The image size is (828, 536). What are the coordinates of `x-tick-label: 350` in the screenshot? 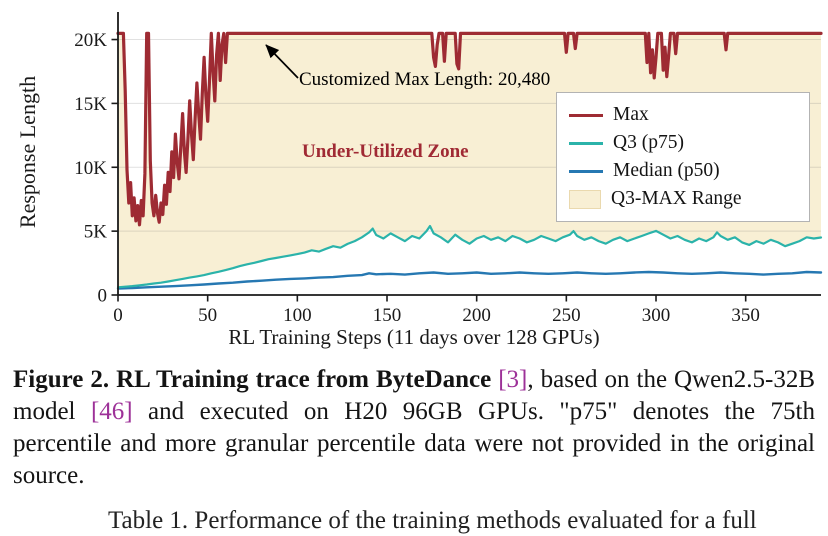 It's located at (745, 315).